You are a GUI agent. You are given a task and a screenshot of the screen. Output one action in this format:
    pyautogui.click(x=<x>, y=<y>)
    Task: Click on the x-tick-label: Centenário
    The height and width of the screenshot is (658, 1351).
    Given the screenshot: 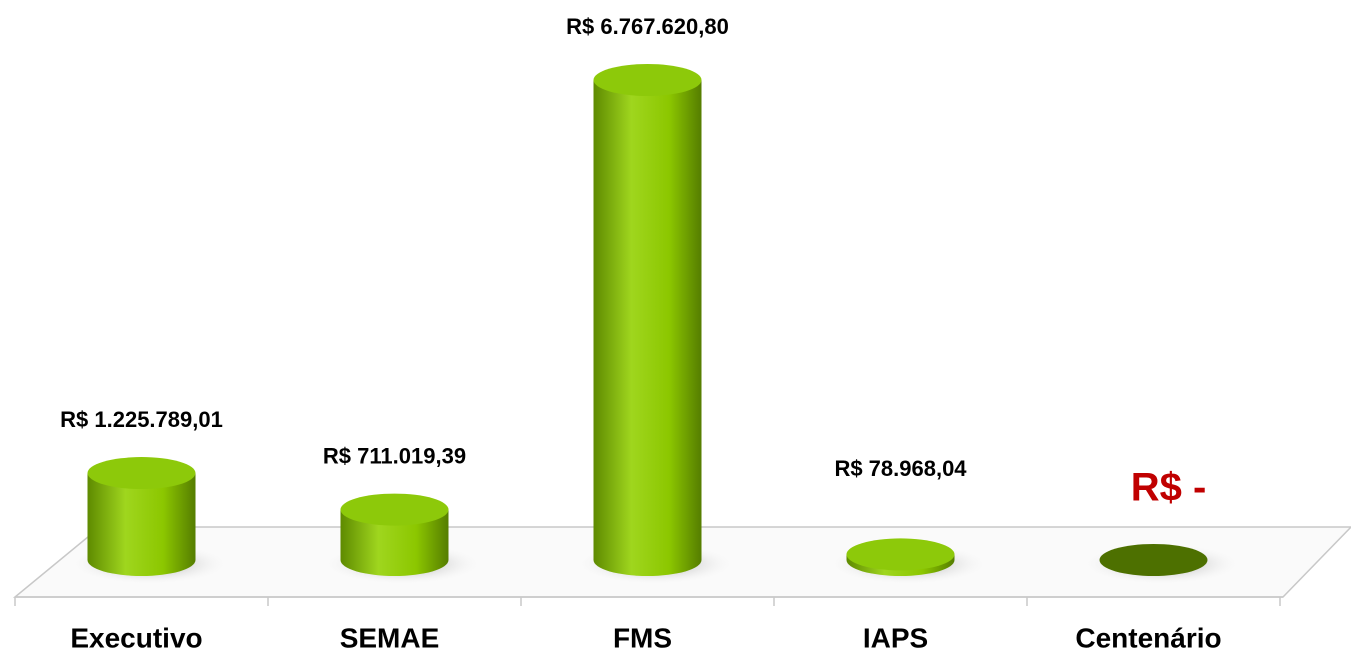 What is the action you would take?
    pyautogui.click(x=1148, y=637)
    